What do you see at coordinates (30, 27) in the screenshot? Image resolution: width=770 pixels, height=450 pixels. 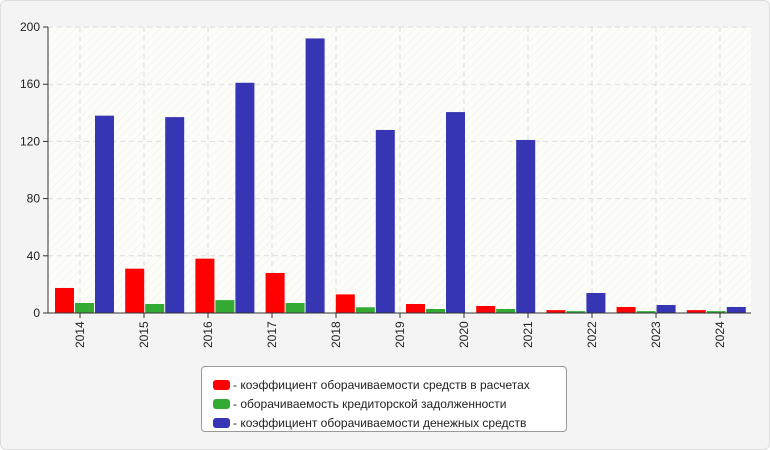 I see `y-tick-label: 200` at bounding box center [30, 27].